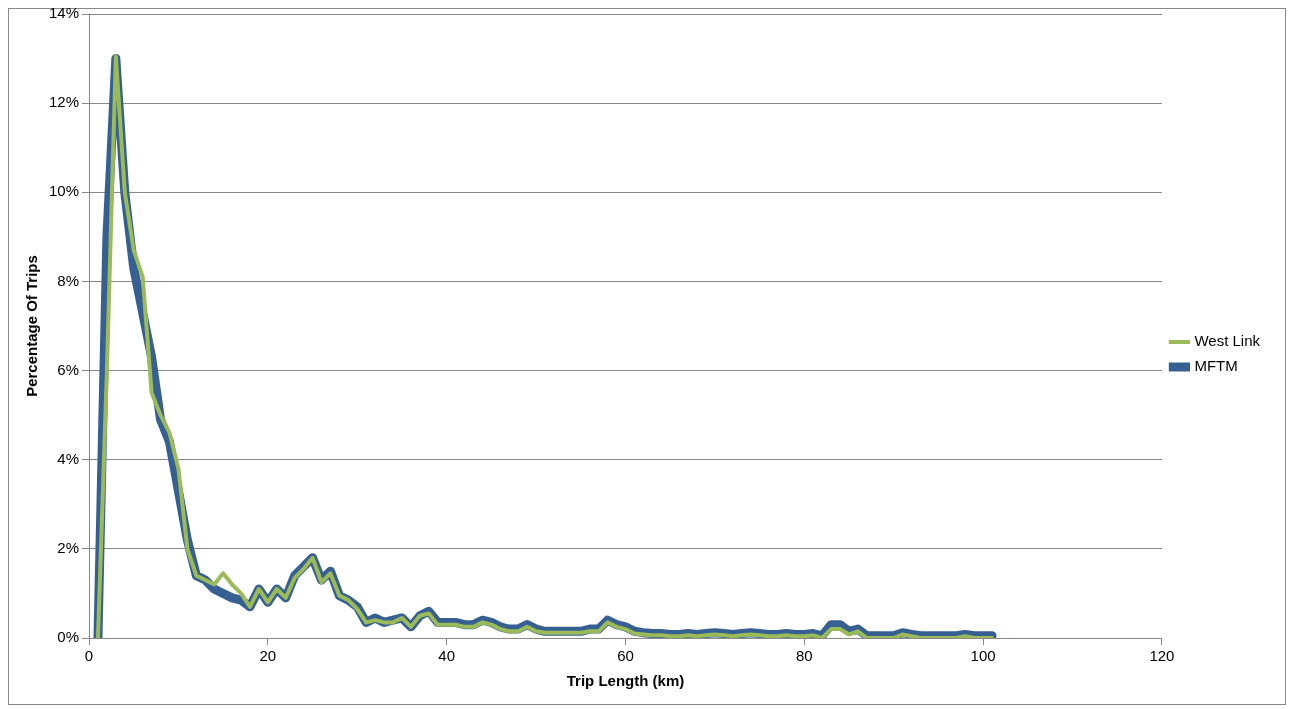 This screenshot has height=709, width=1290. Describe the element at coordinates (804, 656) in the screenshot. I see `x-tick-label: 80` at that location.